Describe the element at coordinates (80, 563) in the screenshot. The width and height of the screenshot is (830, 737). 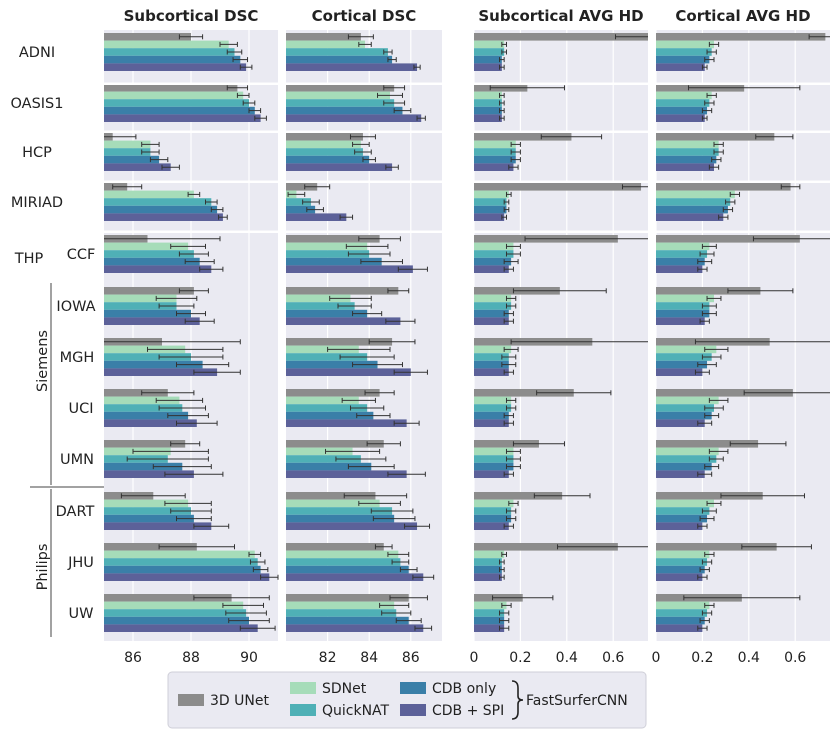
I see `row-label-jhu: JHU` at that location.